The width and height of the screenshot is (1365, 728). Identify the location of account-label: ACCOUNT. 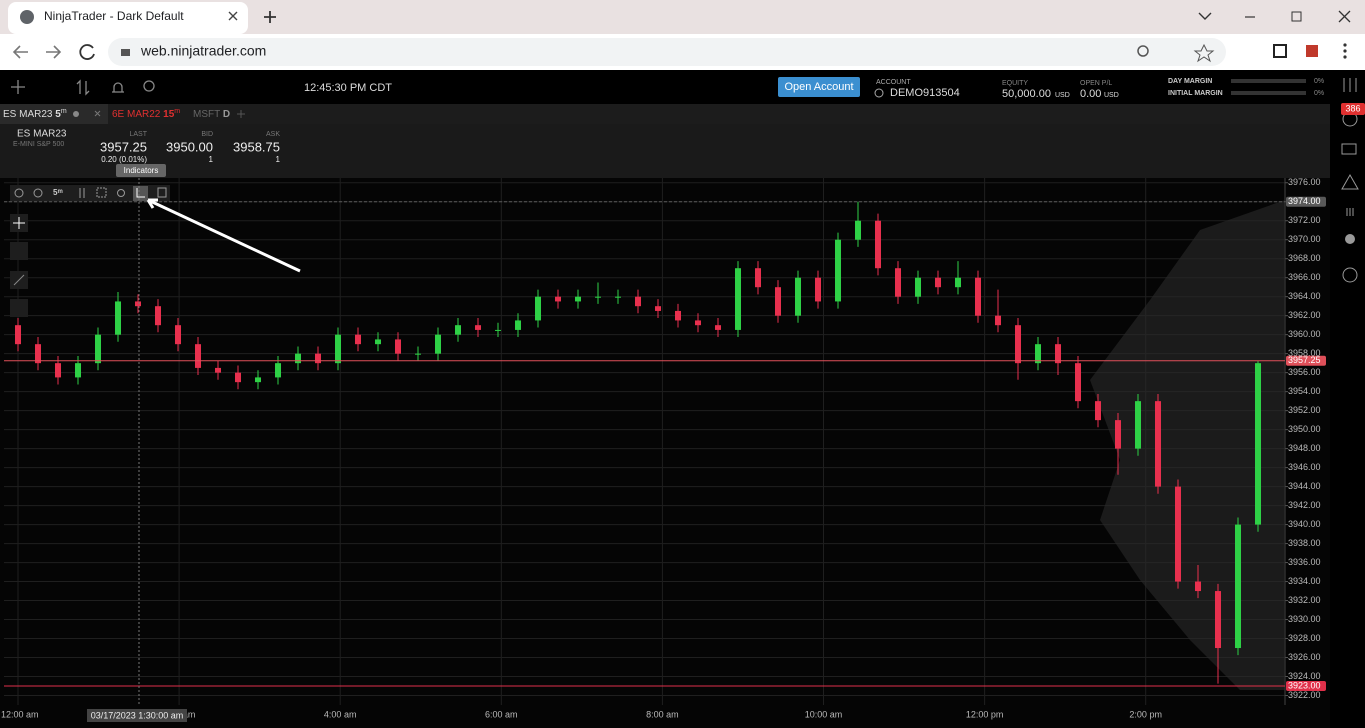
(893, 82).